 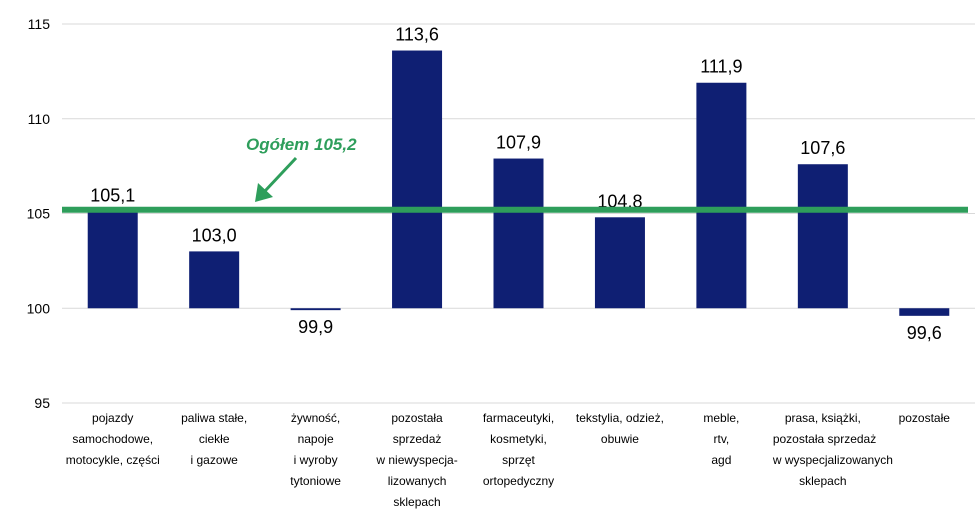 I want to click on category-label-line: paliwa stałe,, so click(x=214, y=418).